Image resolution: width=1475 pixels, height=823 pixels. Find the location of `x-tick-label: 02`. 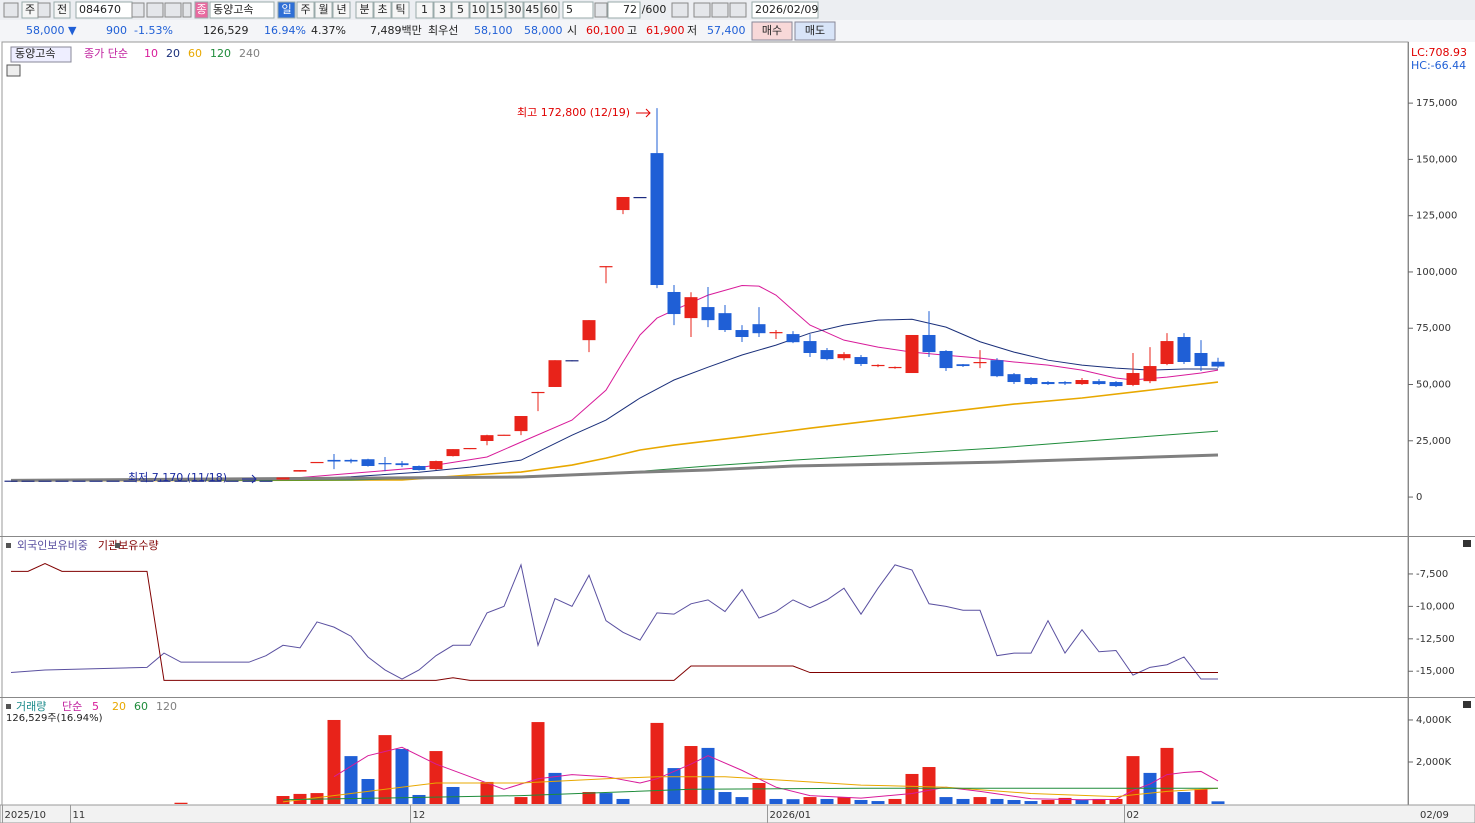

x-tick-label: 02 is located at coordinates (1133, 815).